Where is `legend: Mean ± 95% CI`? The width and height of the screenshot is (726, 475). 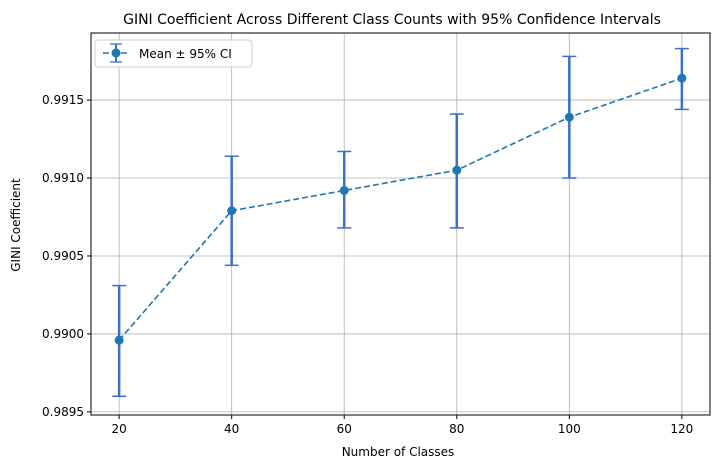 legend: Mean ± 95% CI is located at coordinates (173, 53).